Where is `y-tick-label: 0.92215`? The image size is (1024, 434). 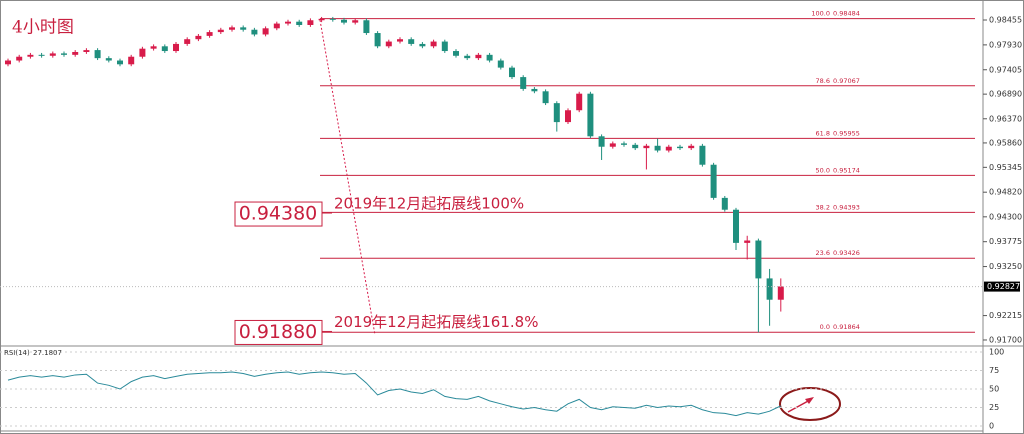 y-tick-label: 0.92215 is located at coordinates (1005, 315).